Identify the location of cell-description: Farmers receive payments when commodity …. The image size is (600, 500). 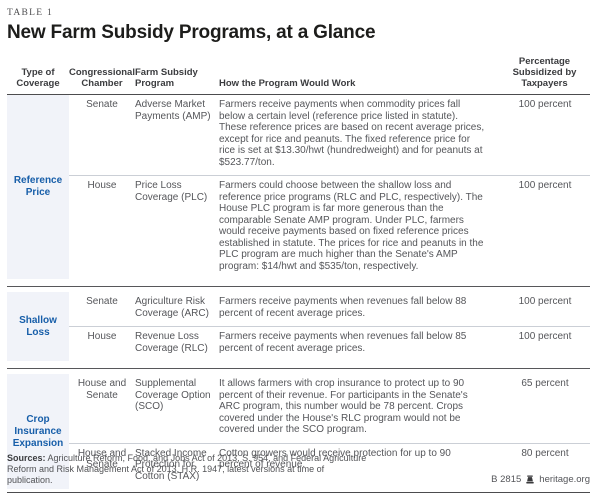
(352, 133).